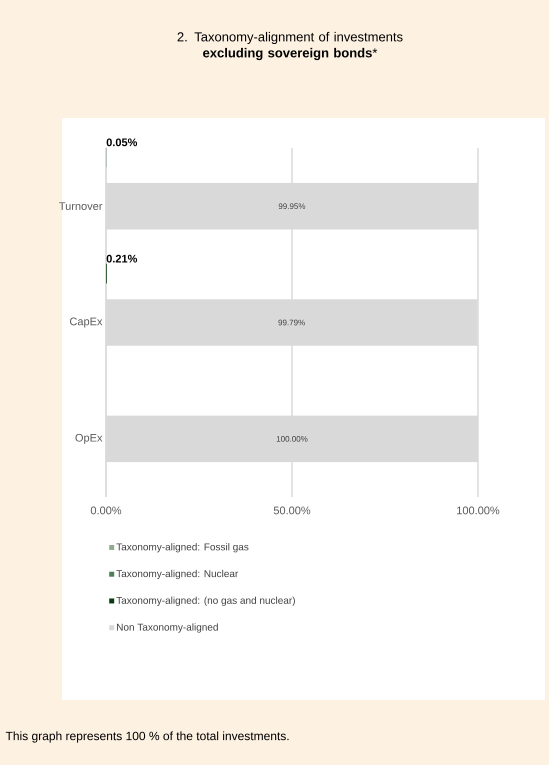 Image resolution: width=549 pixels, height=765 pixels. I want to click on legend-label: Taxonomy-aligned: Fossil gas, so click(182, 547).